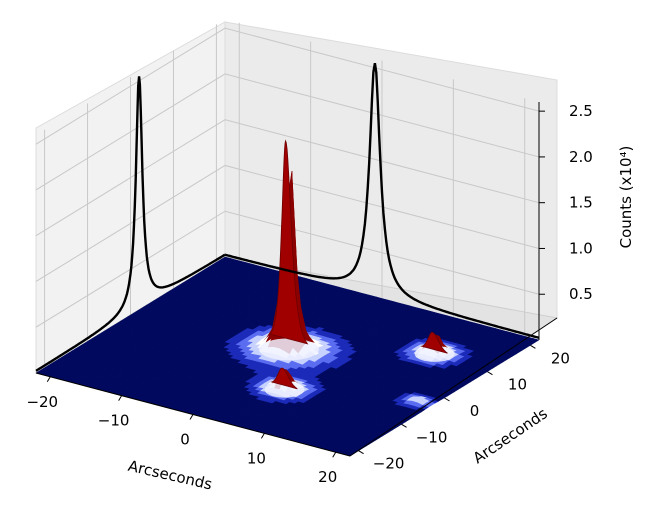 The height and width of the screenshot is (520, 651). What do you see at coordinates (581, 111) in the screenshot?
I see `z-tick-label: 2.5` at bounding box center [581, 111].